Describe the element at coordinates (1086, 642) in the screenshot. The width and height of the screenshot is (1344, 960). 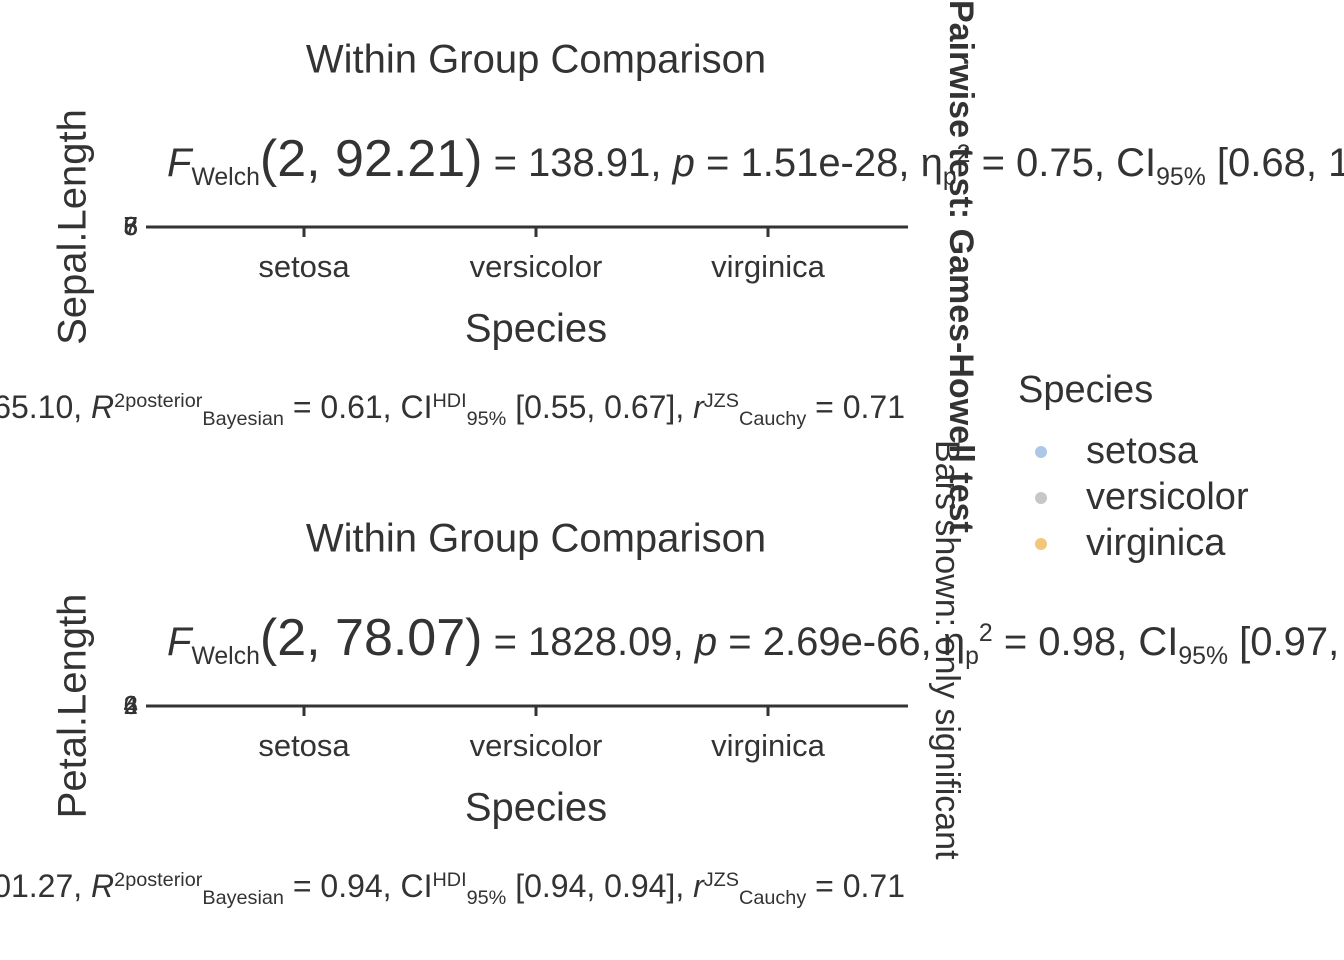
I see `text-part: = 0.98, CI` at that location.